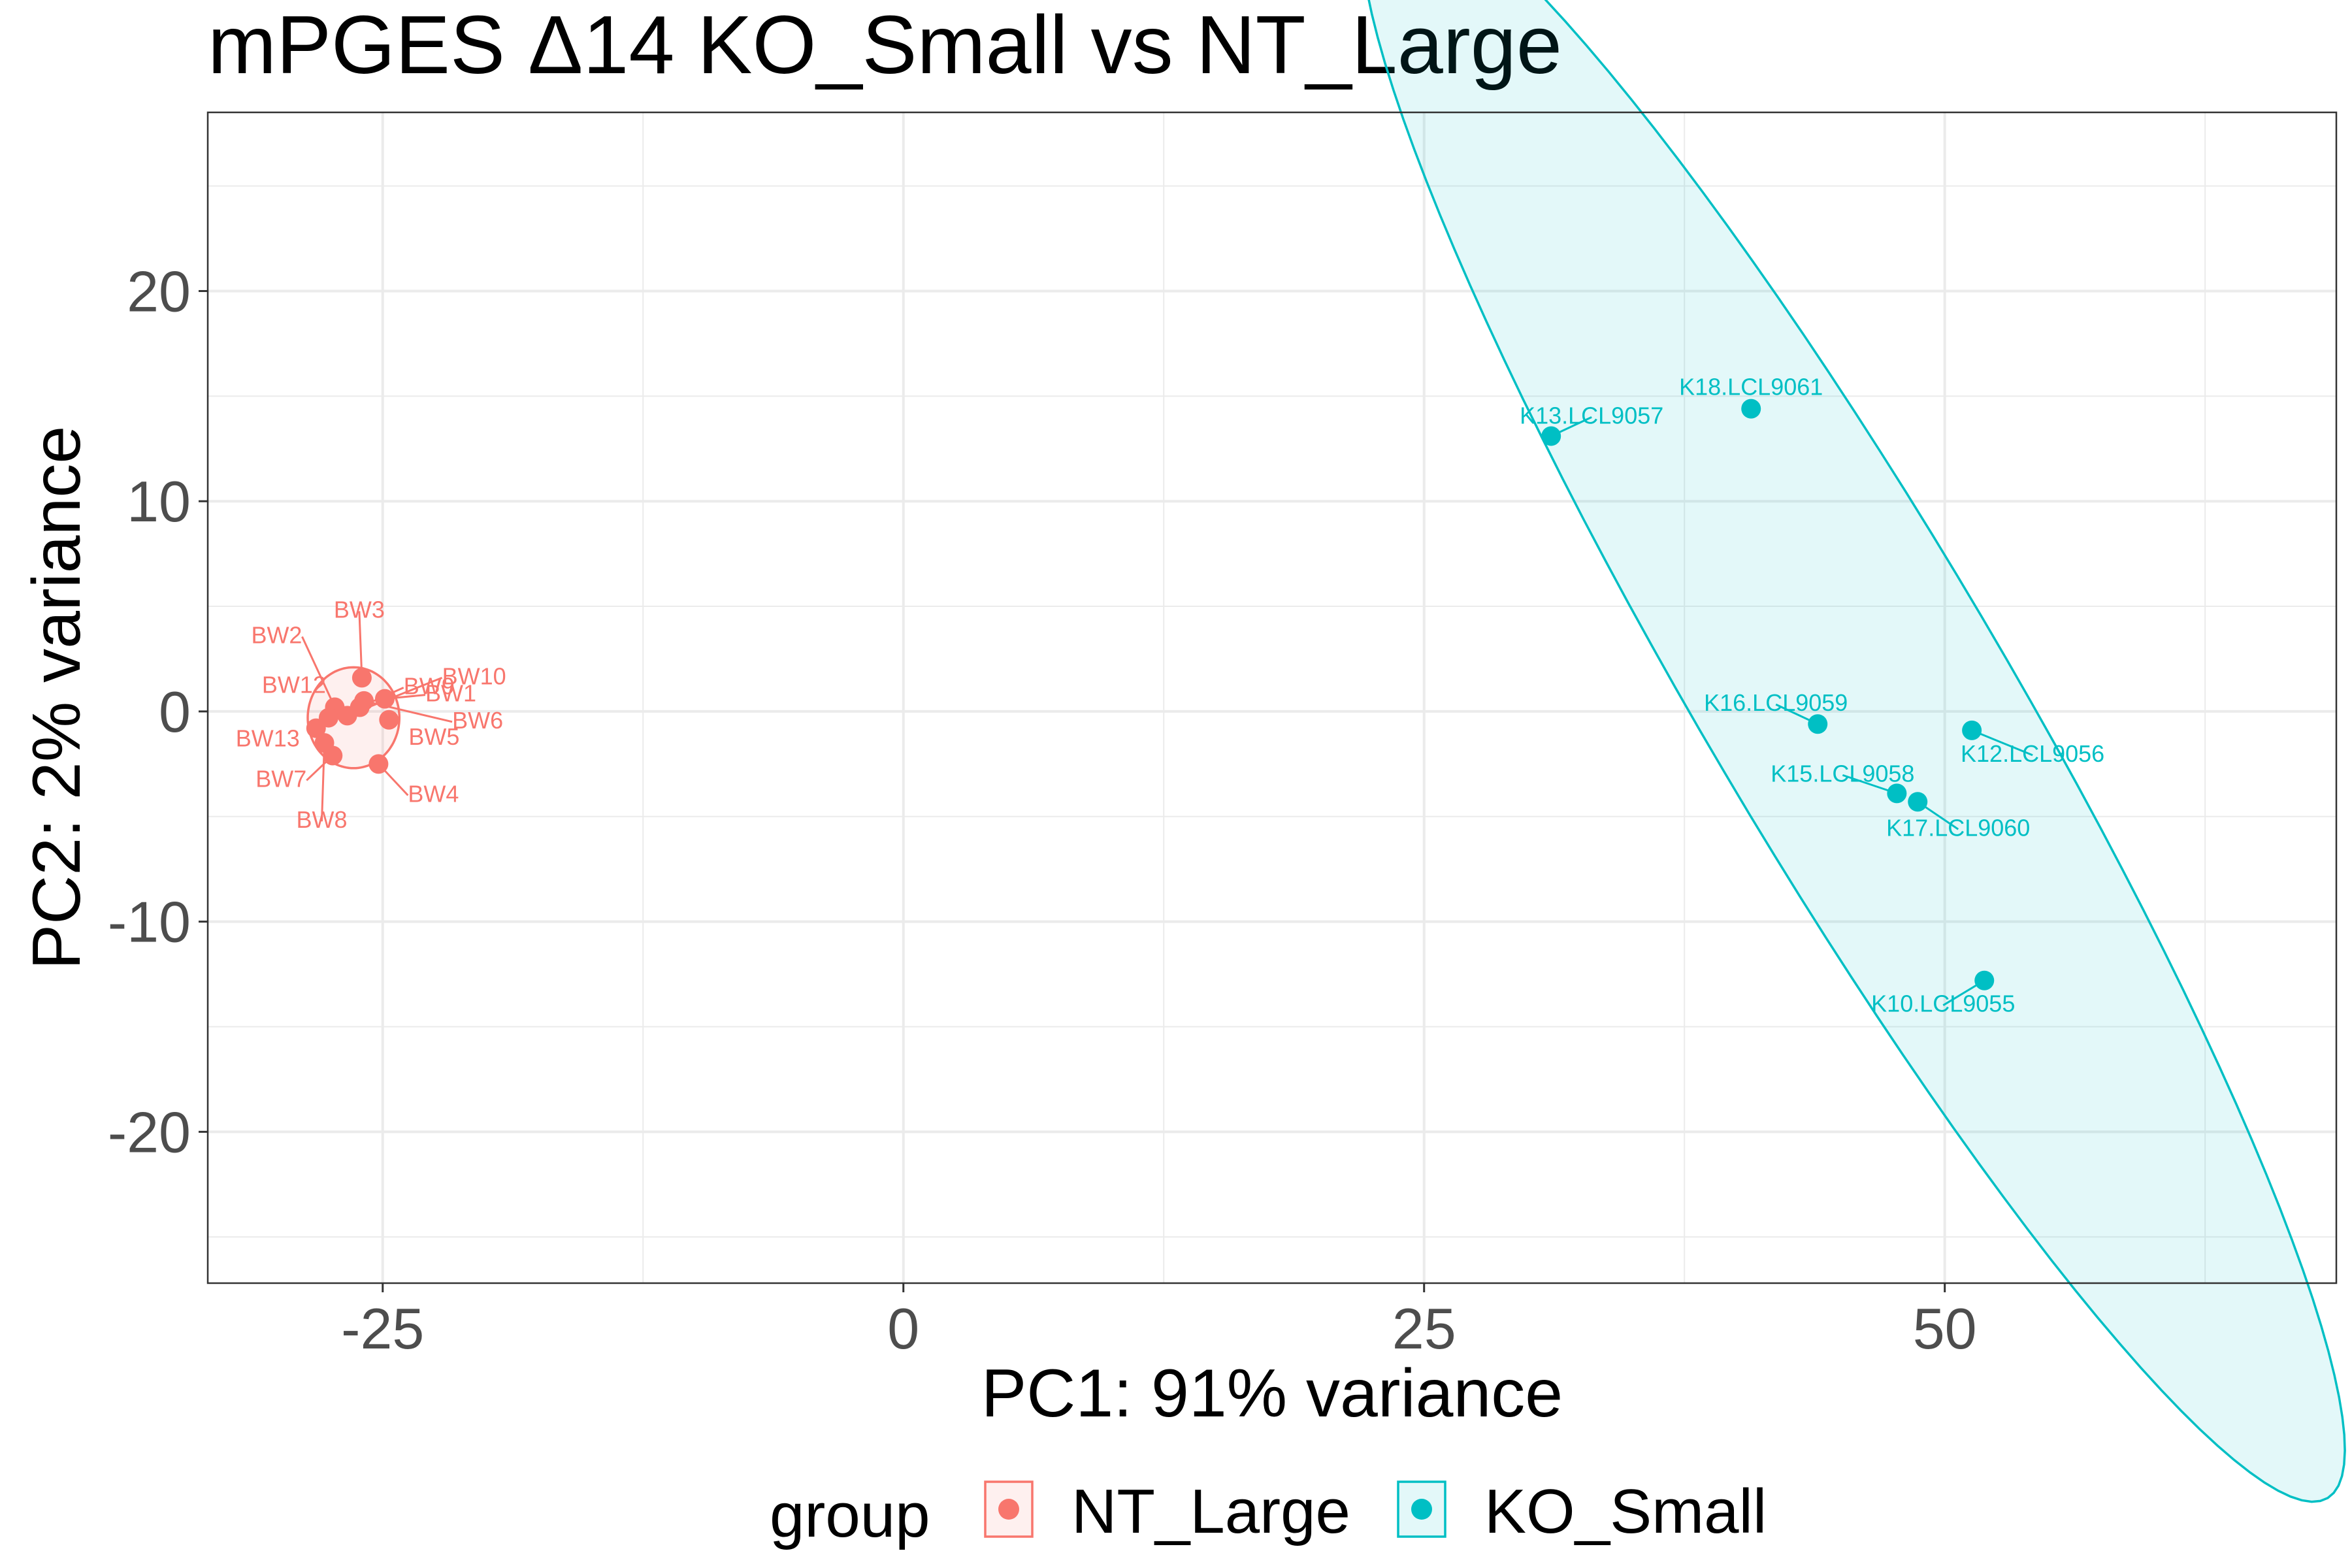  What do you see at coordinates (276, 634) in the screenshot?
I see `point-label: BW2` at bounding box center [276, 634].